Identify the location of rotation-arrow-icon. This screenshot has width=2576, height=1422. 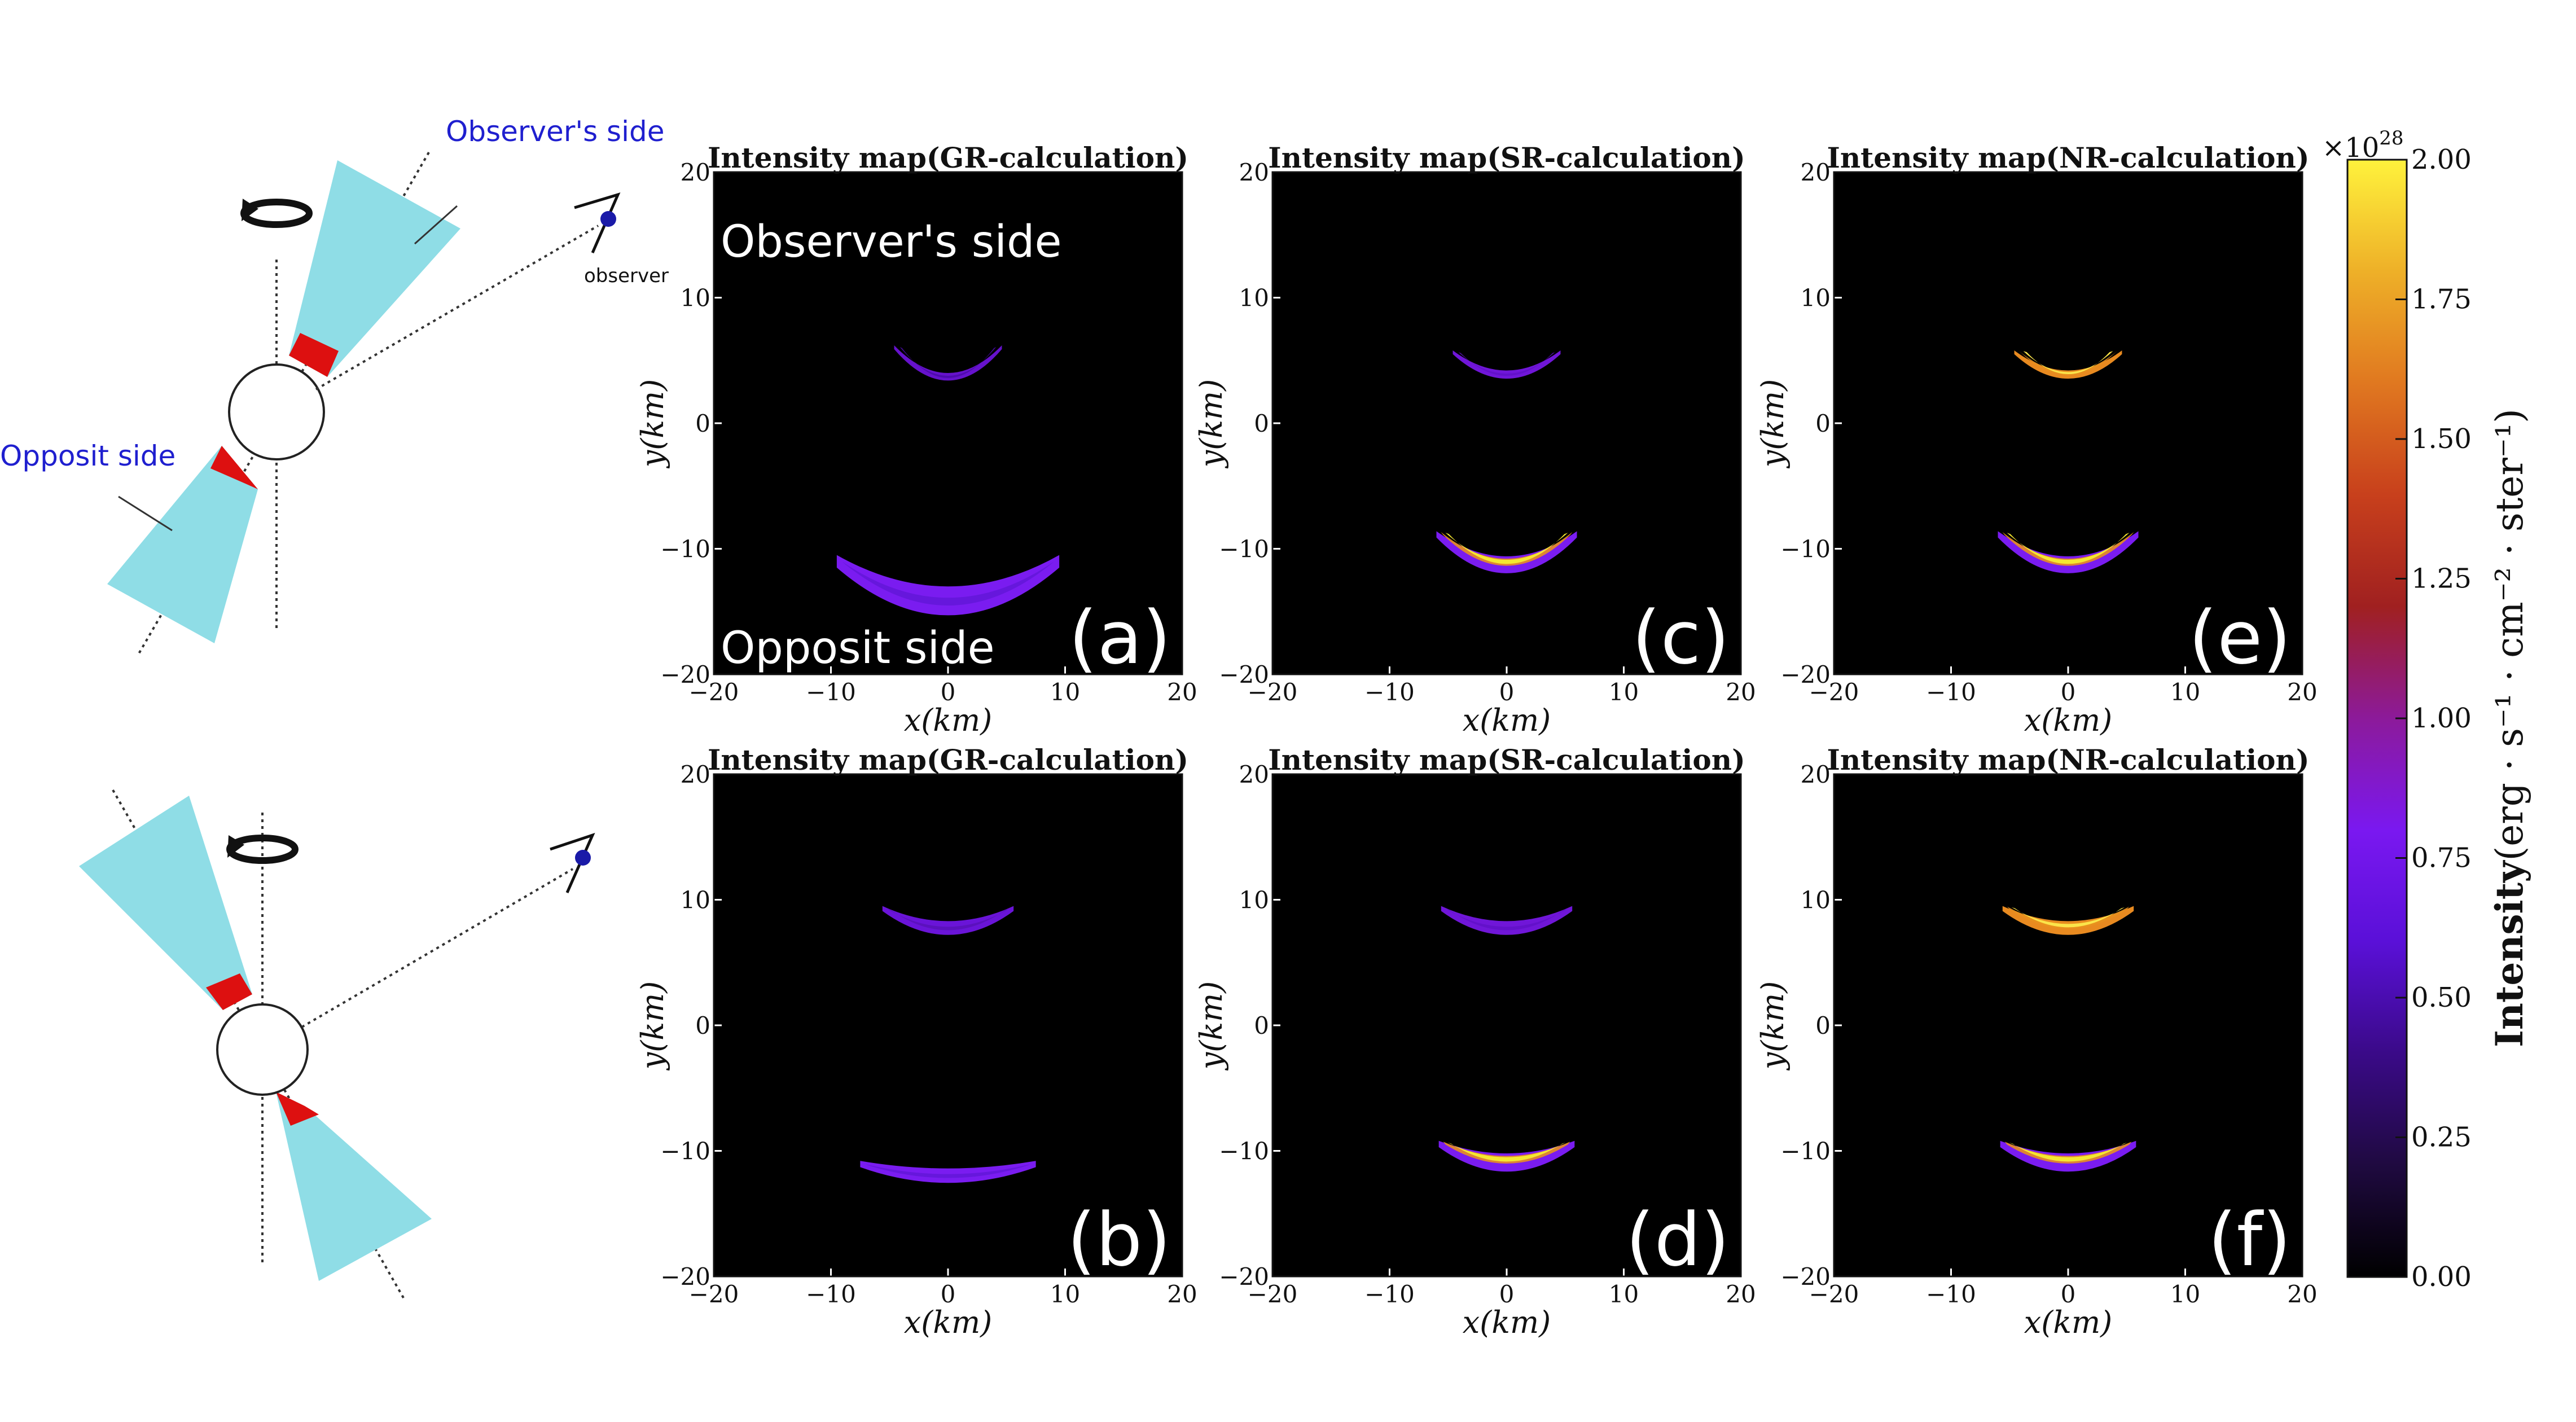
(262, 849).